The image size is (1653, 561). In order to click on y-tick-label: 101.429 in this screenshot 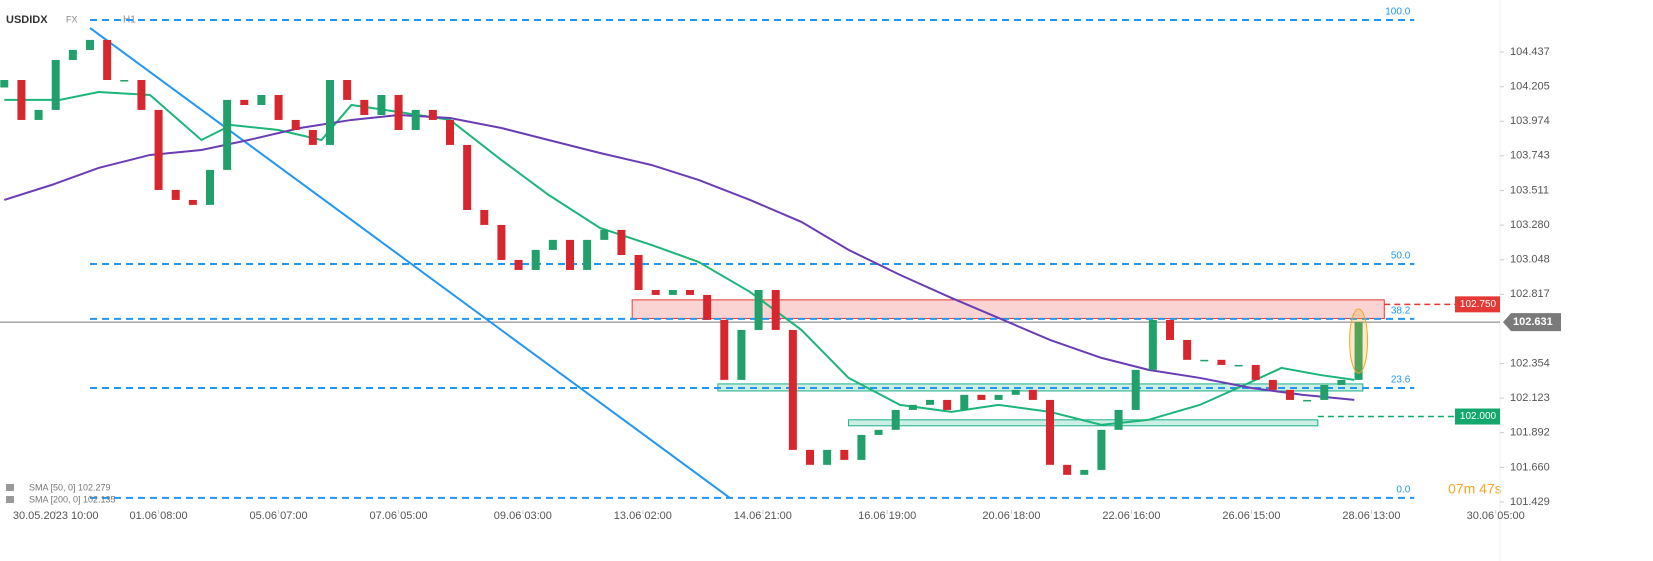, I will do `click(1530, 502)`.